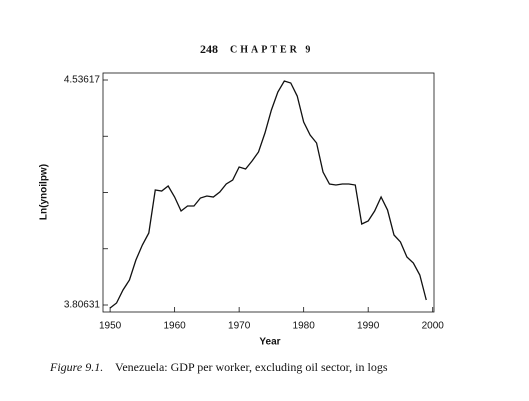 The width and height of the screenshot is (529, 401). Describe the element at coordinates (271, 49) in the screenshot. I see `chapter-header: CHAPTER 9` at that location.